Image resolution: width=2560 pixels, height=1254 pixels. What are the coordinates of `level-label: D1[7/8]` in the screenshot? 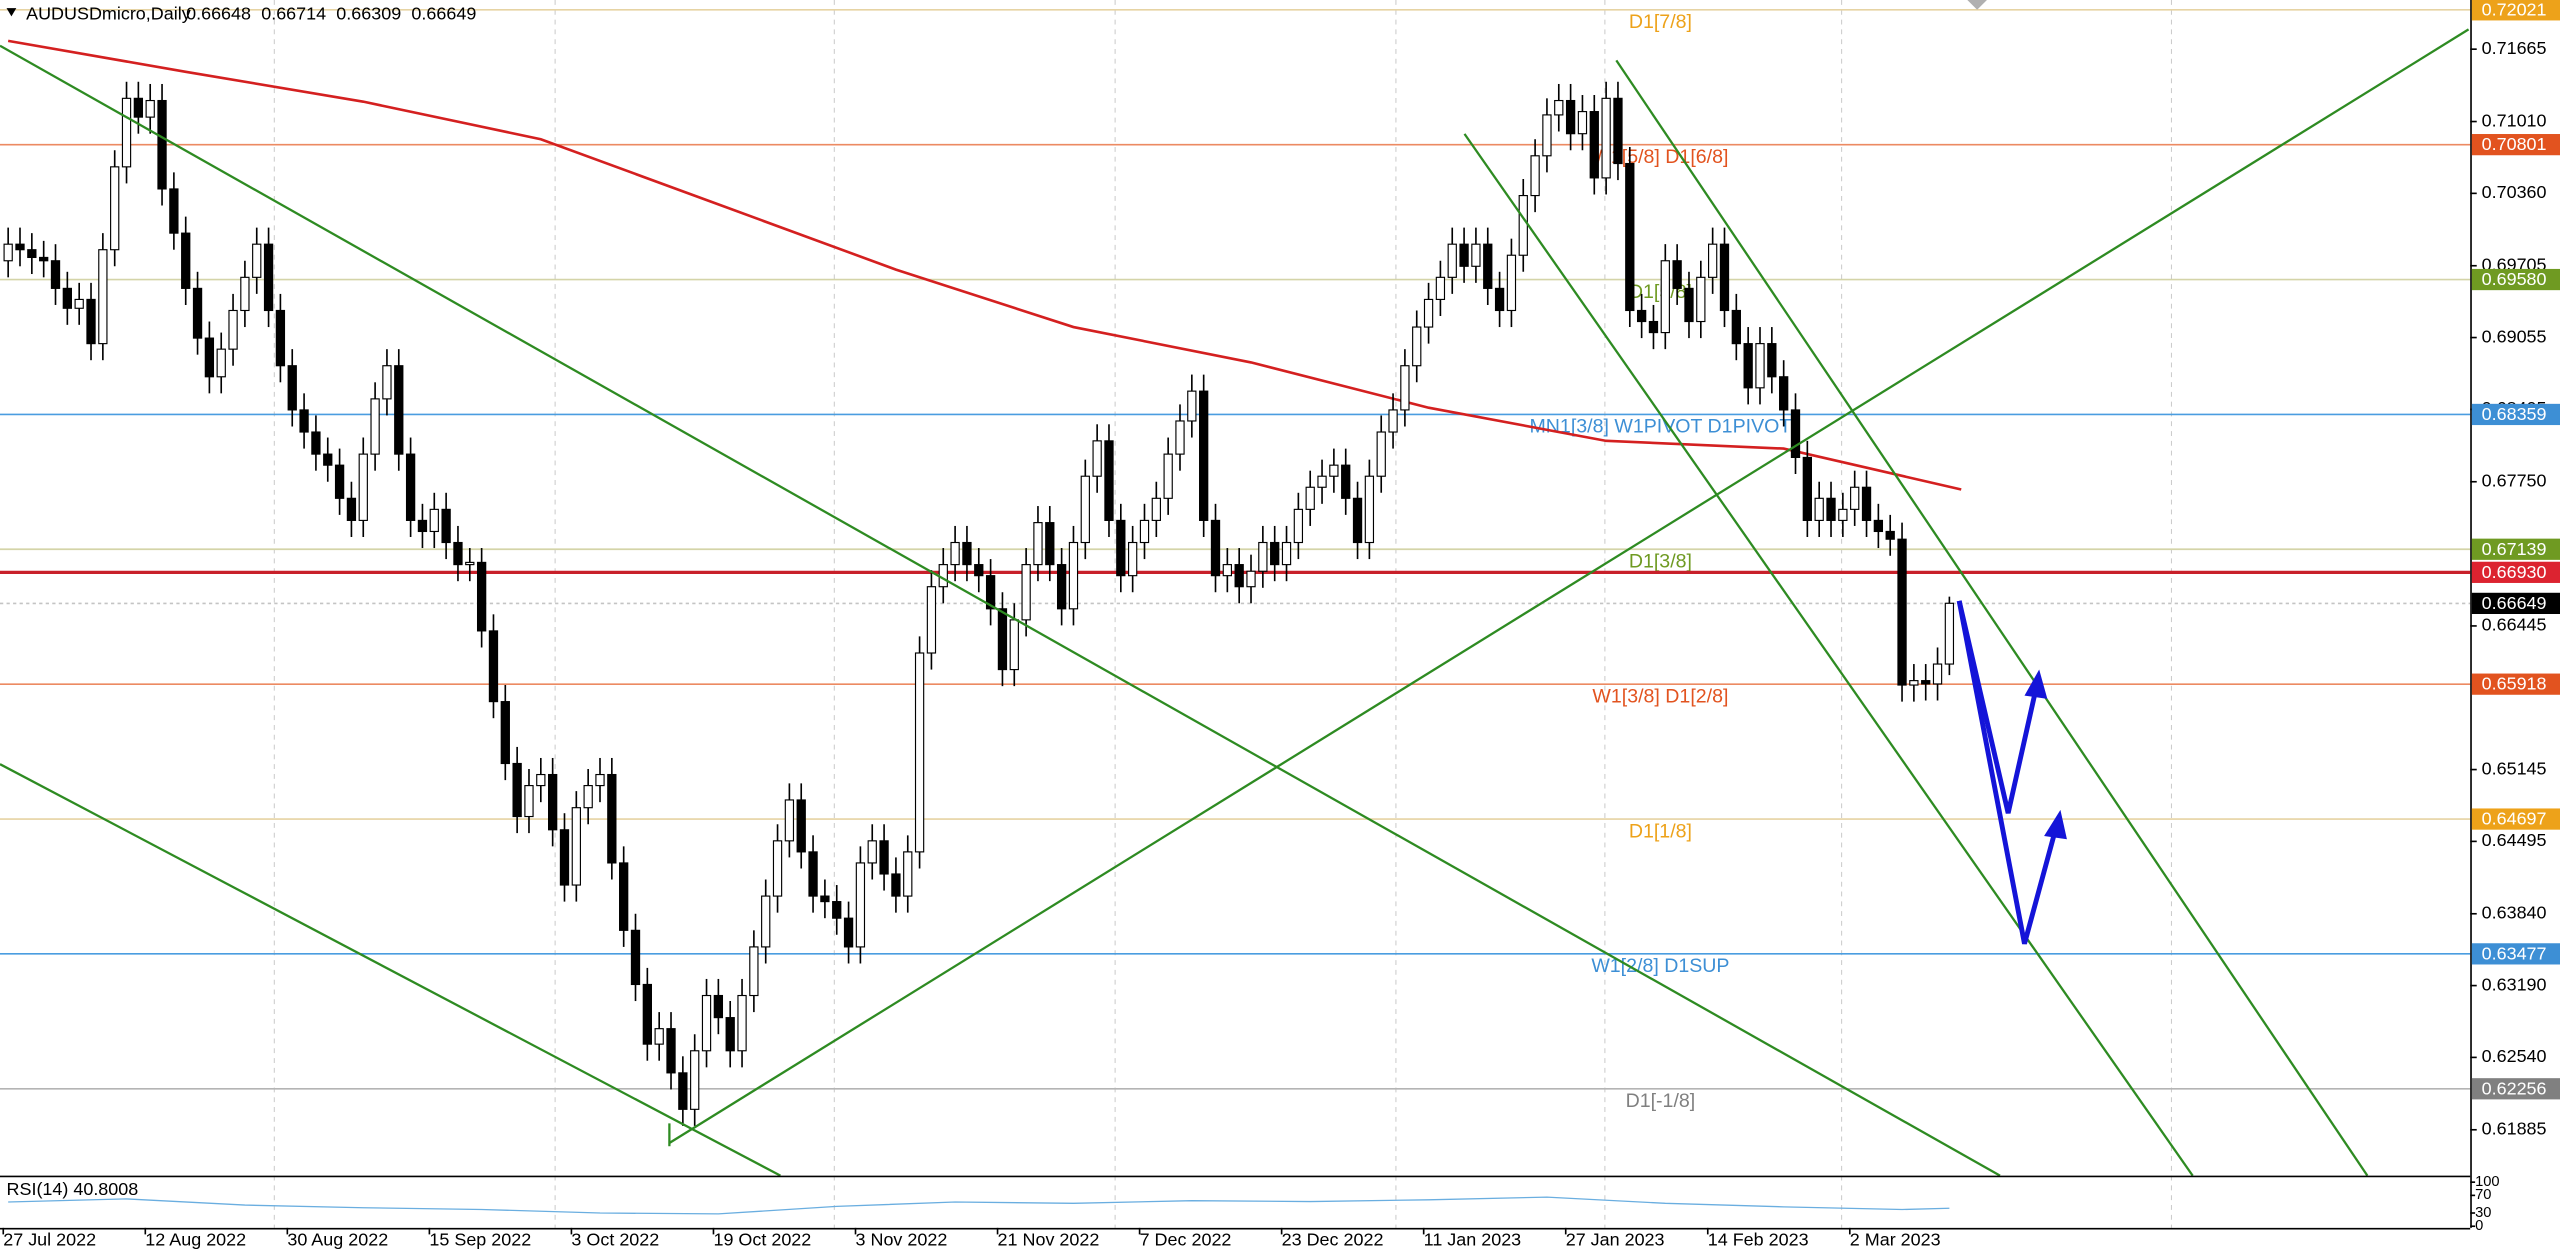 It's located at (1660, 22).